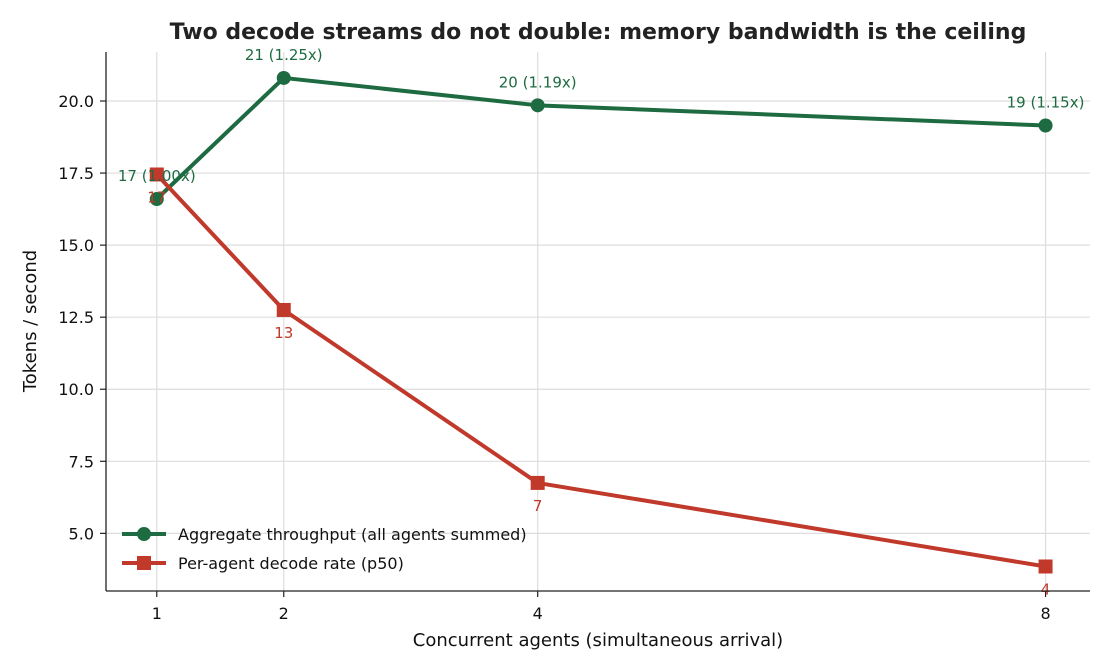 The image size is (1120, 672). I want to click on y-tick-label: 5.0, so click(81, 533).